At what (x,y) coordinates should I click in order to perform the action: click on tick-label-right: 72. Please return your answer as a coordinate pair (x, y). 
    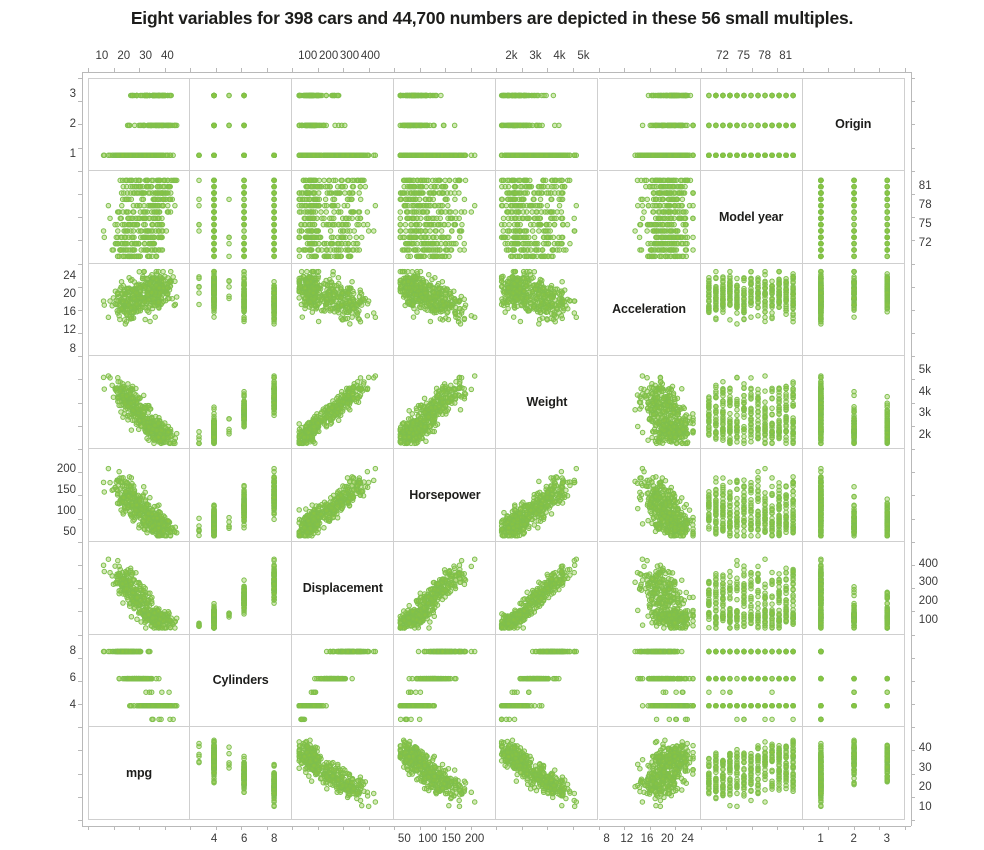
    Looking at the image, I should click on (944, 243).